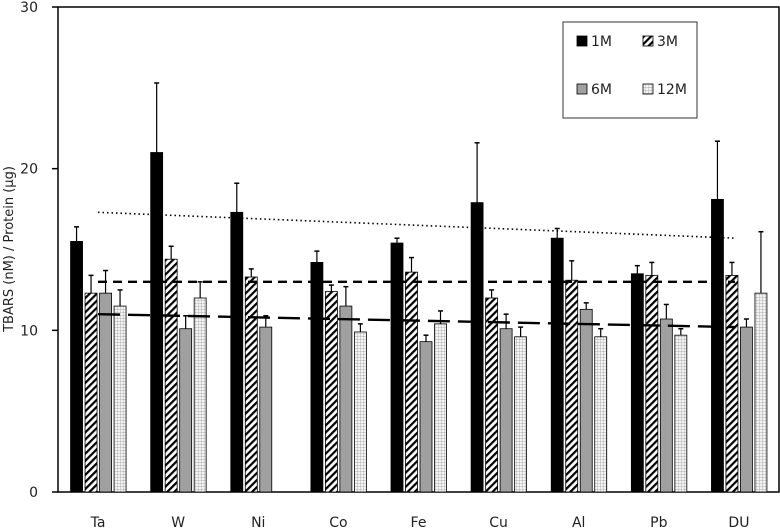 The width and height of the screenshot is (780, 532). I want to click on bar-3M-W, so click(171, 375).